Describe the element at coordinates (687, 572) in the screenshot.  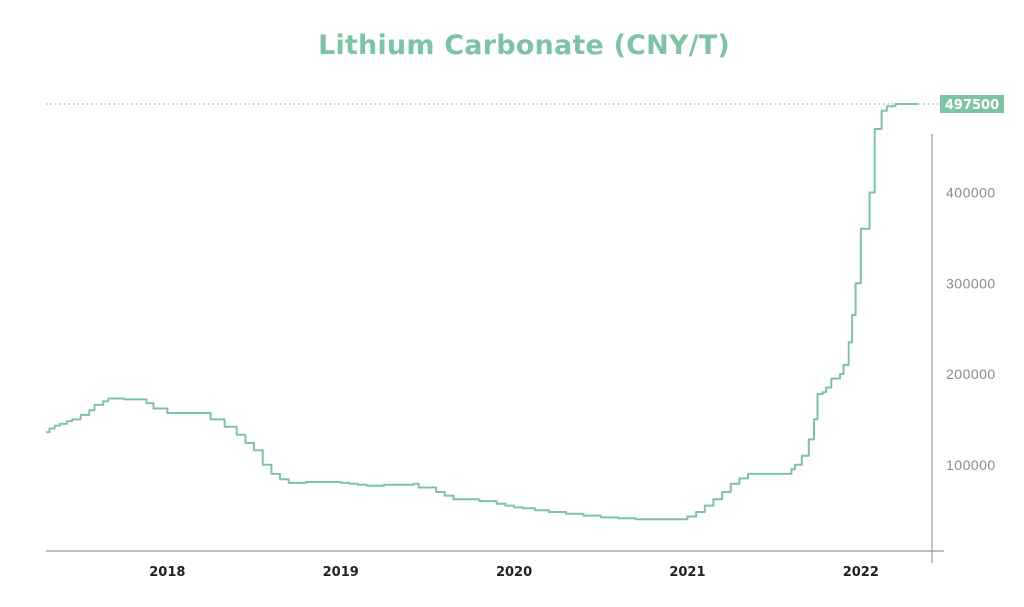
I see `x-tick-label: 2021` at that location.